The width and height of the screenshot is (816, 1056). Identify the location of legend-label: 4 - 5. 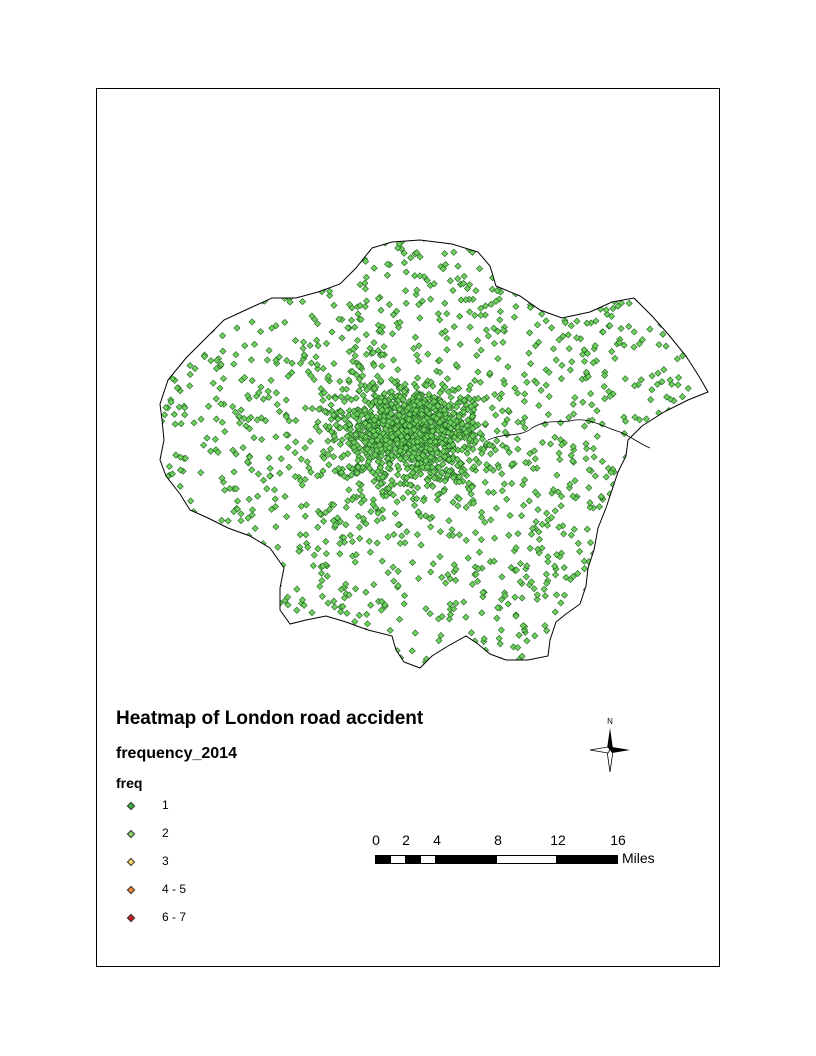
(174, 889).